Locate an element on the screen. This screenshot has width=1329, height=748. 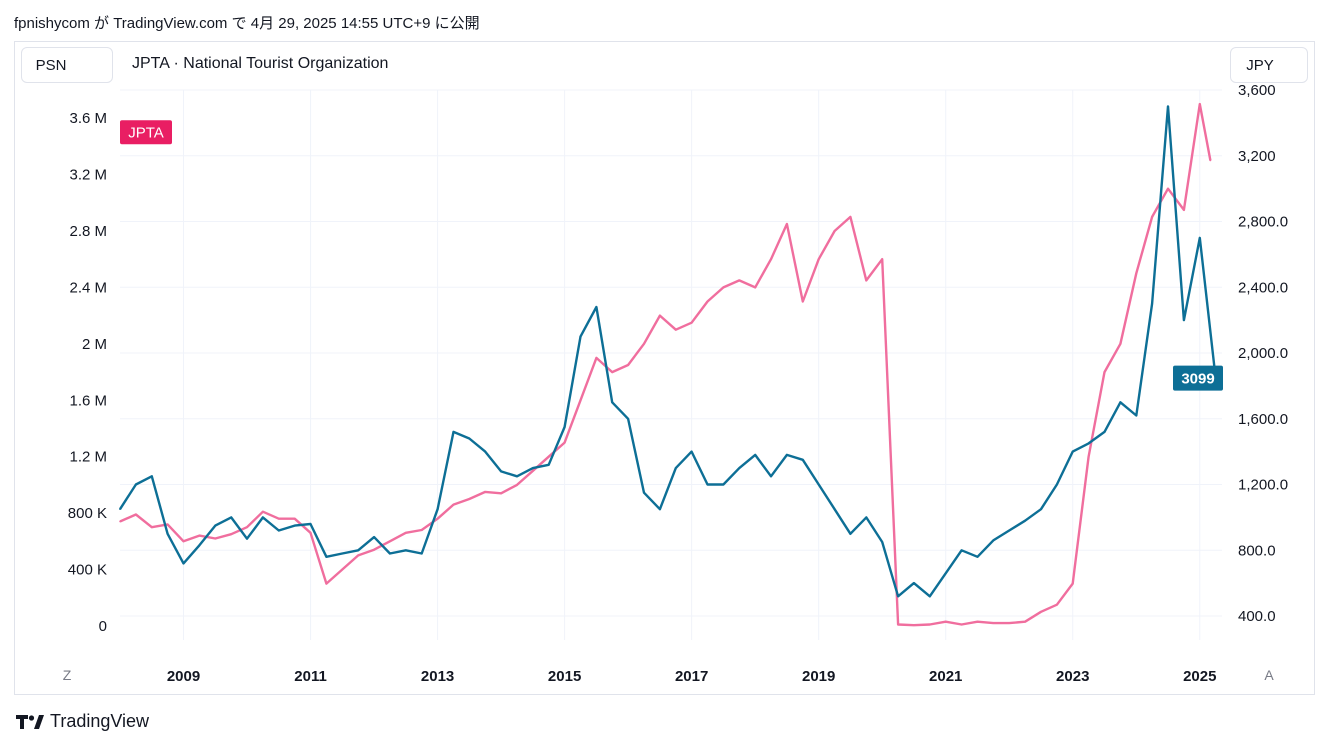
x-axis-tick: 2017 is located at coordinates (691, 676).